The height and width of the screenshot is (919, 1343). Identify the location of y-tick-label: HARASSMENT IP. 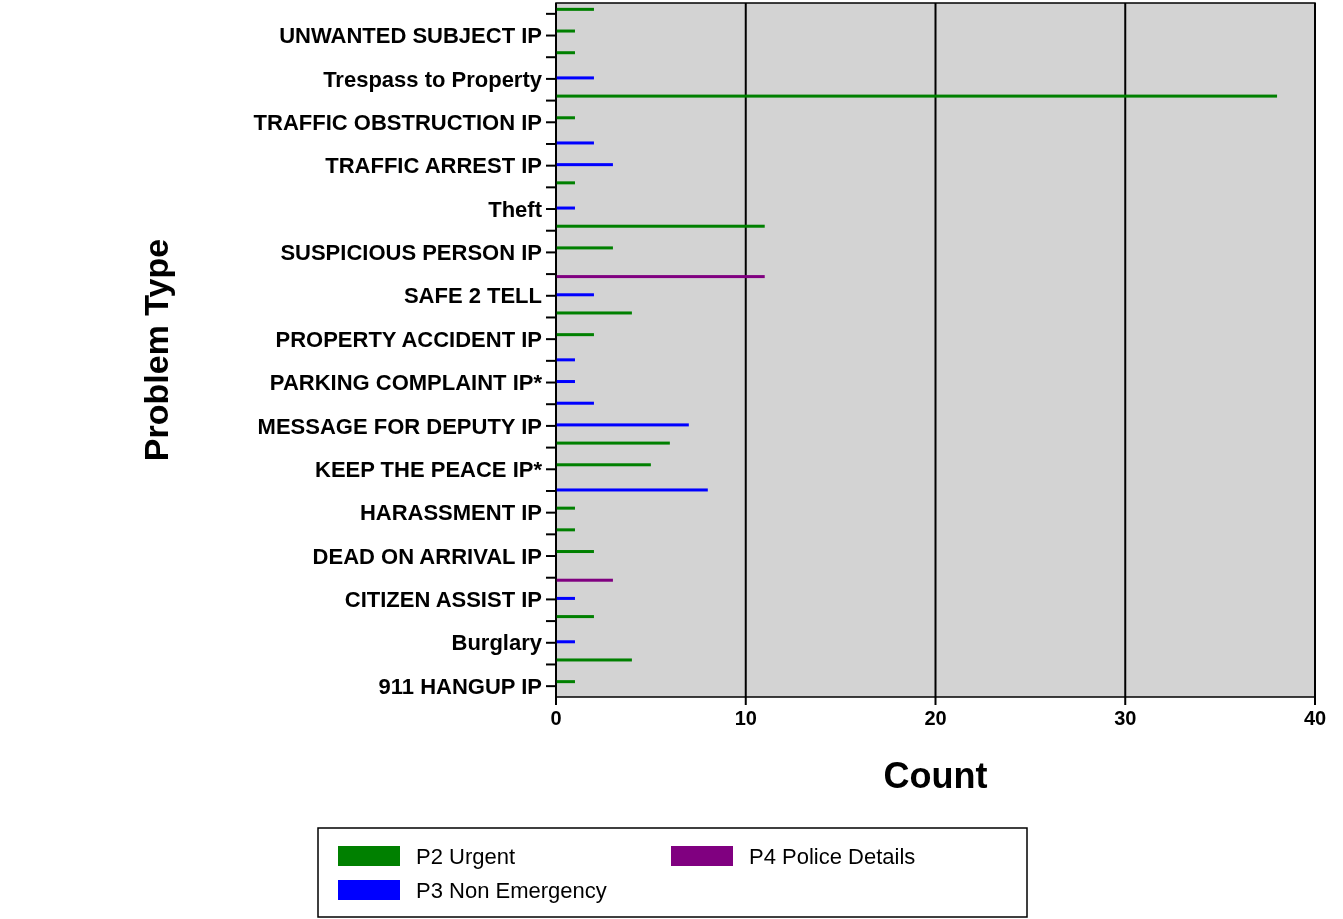
(450, 513).